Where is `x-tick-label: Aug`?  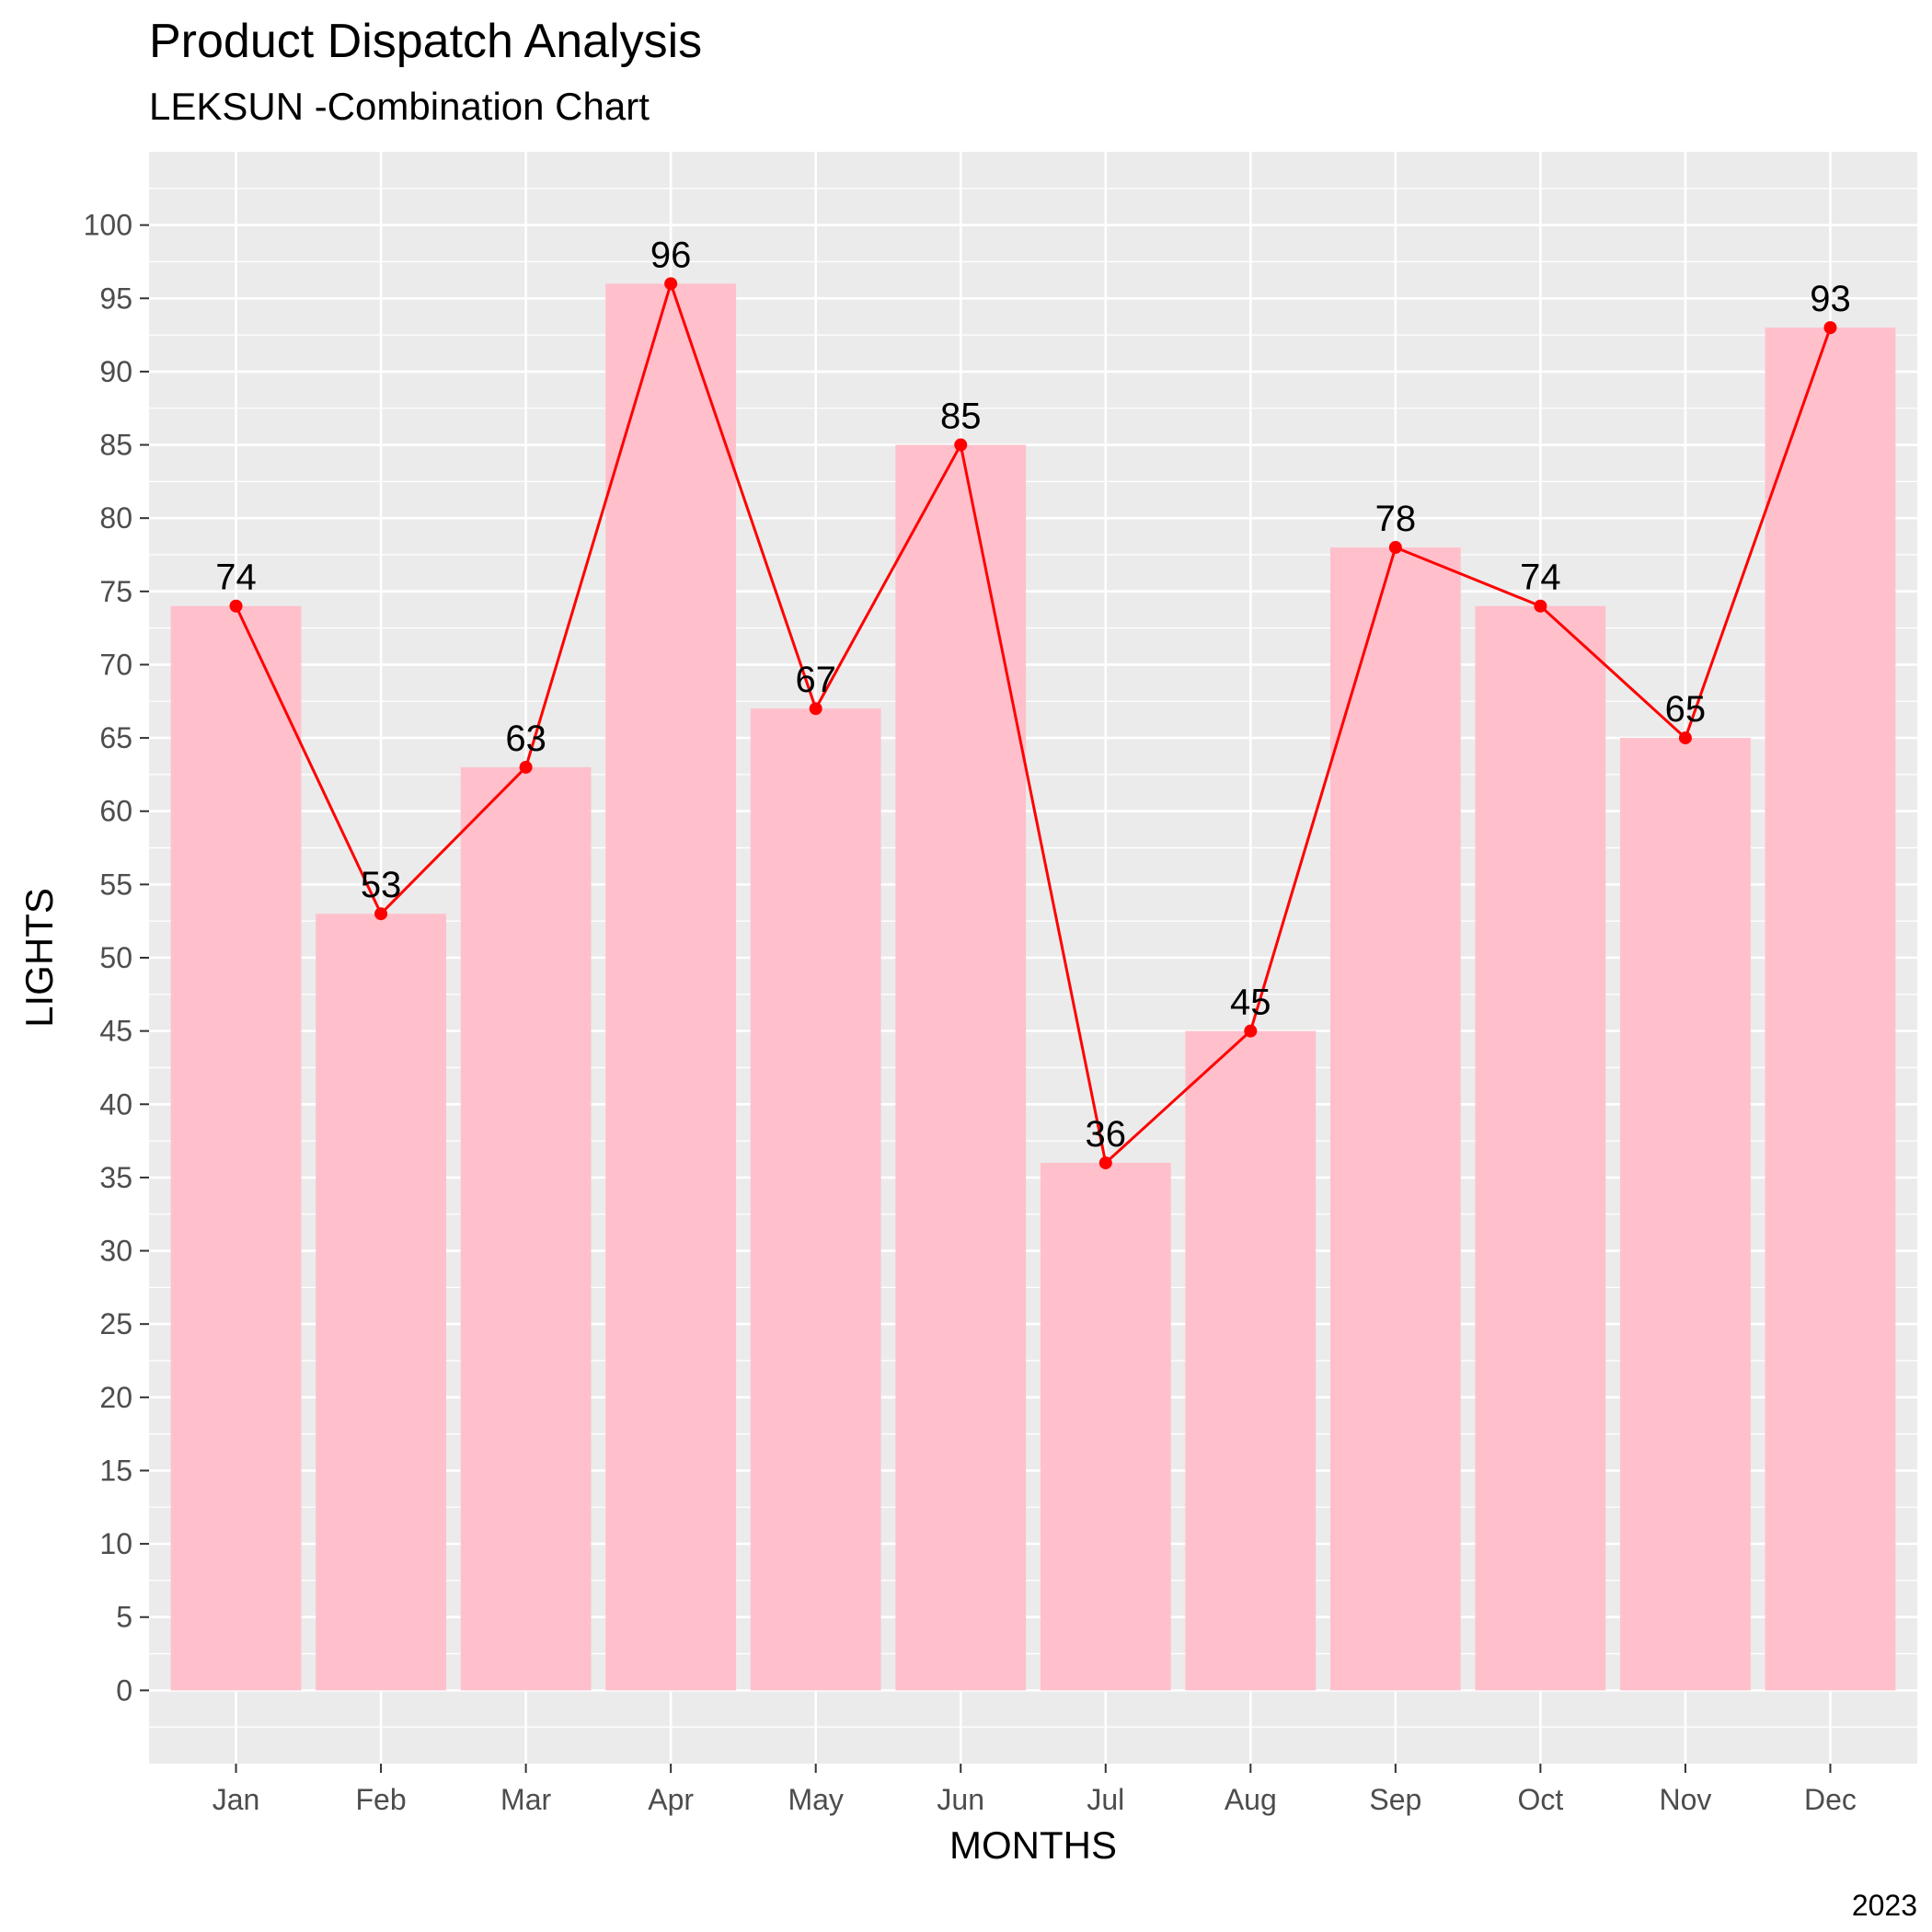
x-tick-label: Aug is located at coordinates (1251, 1799).